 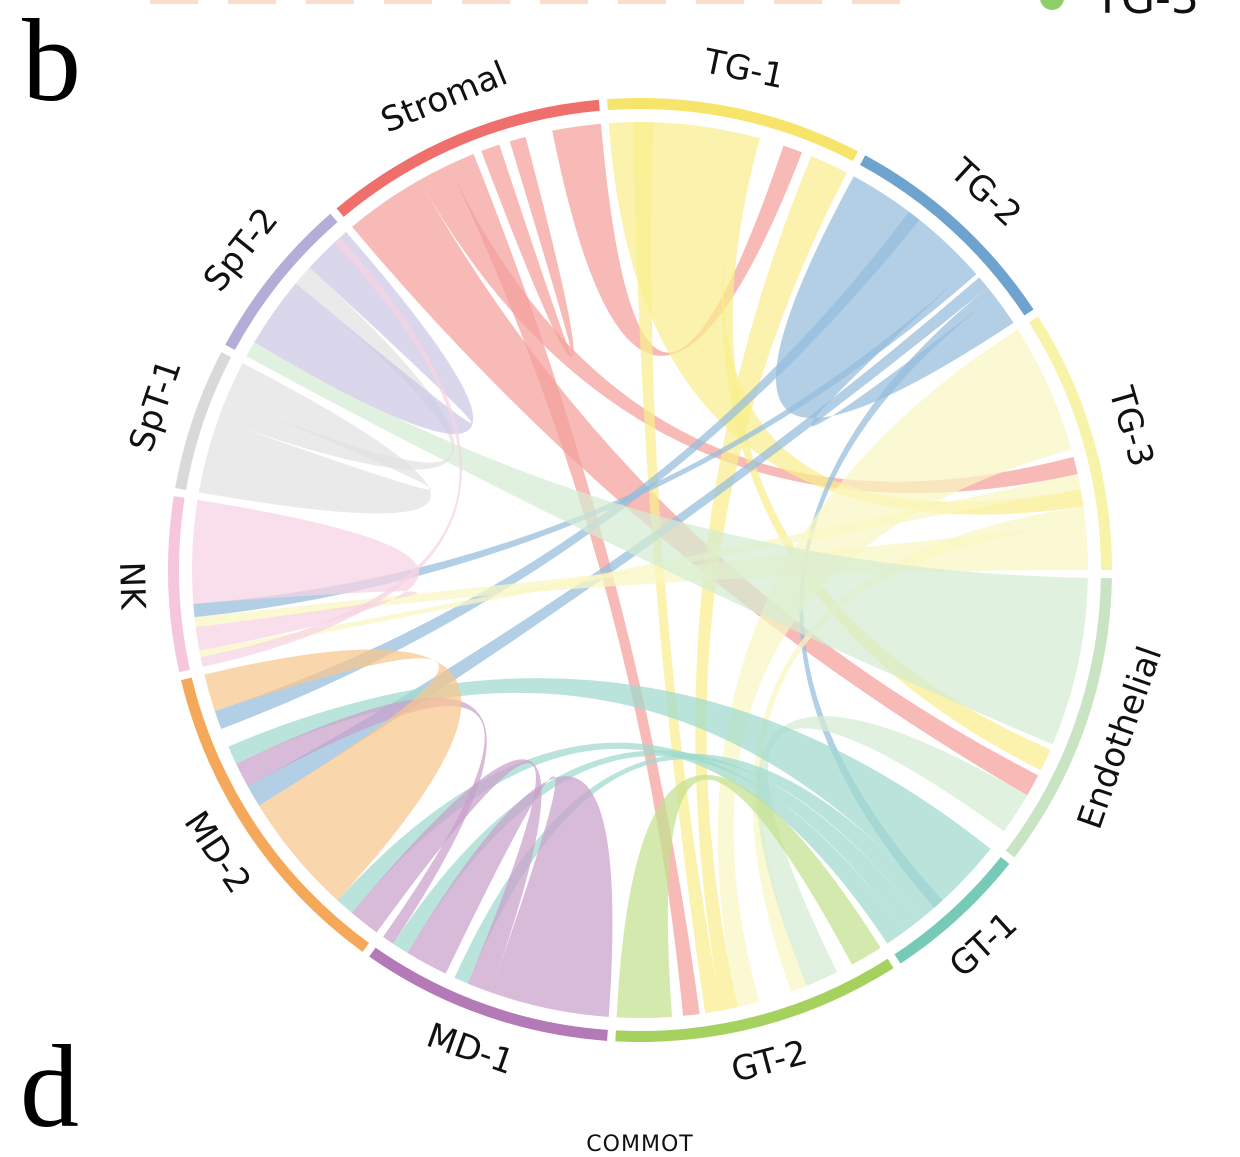 What do you see at coordinates (1058, 718) in the screenshot?
I see `sector-track-endothelial` at bounding box center [1058, 718].